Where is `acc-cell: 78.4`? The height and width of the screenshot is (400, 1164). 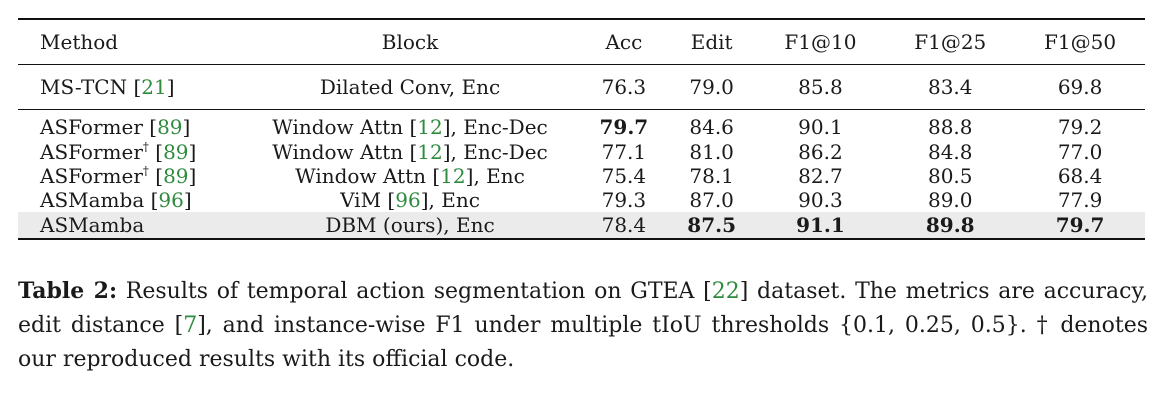 acc-cell: 78.4 is located at coordinates (624, 225).